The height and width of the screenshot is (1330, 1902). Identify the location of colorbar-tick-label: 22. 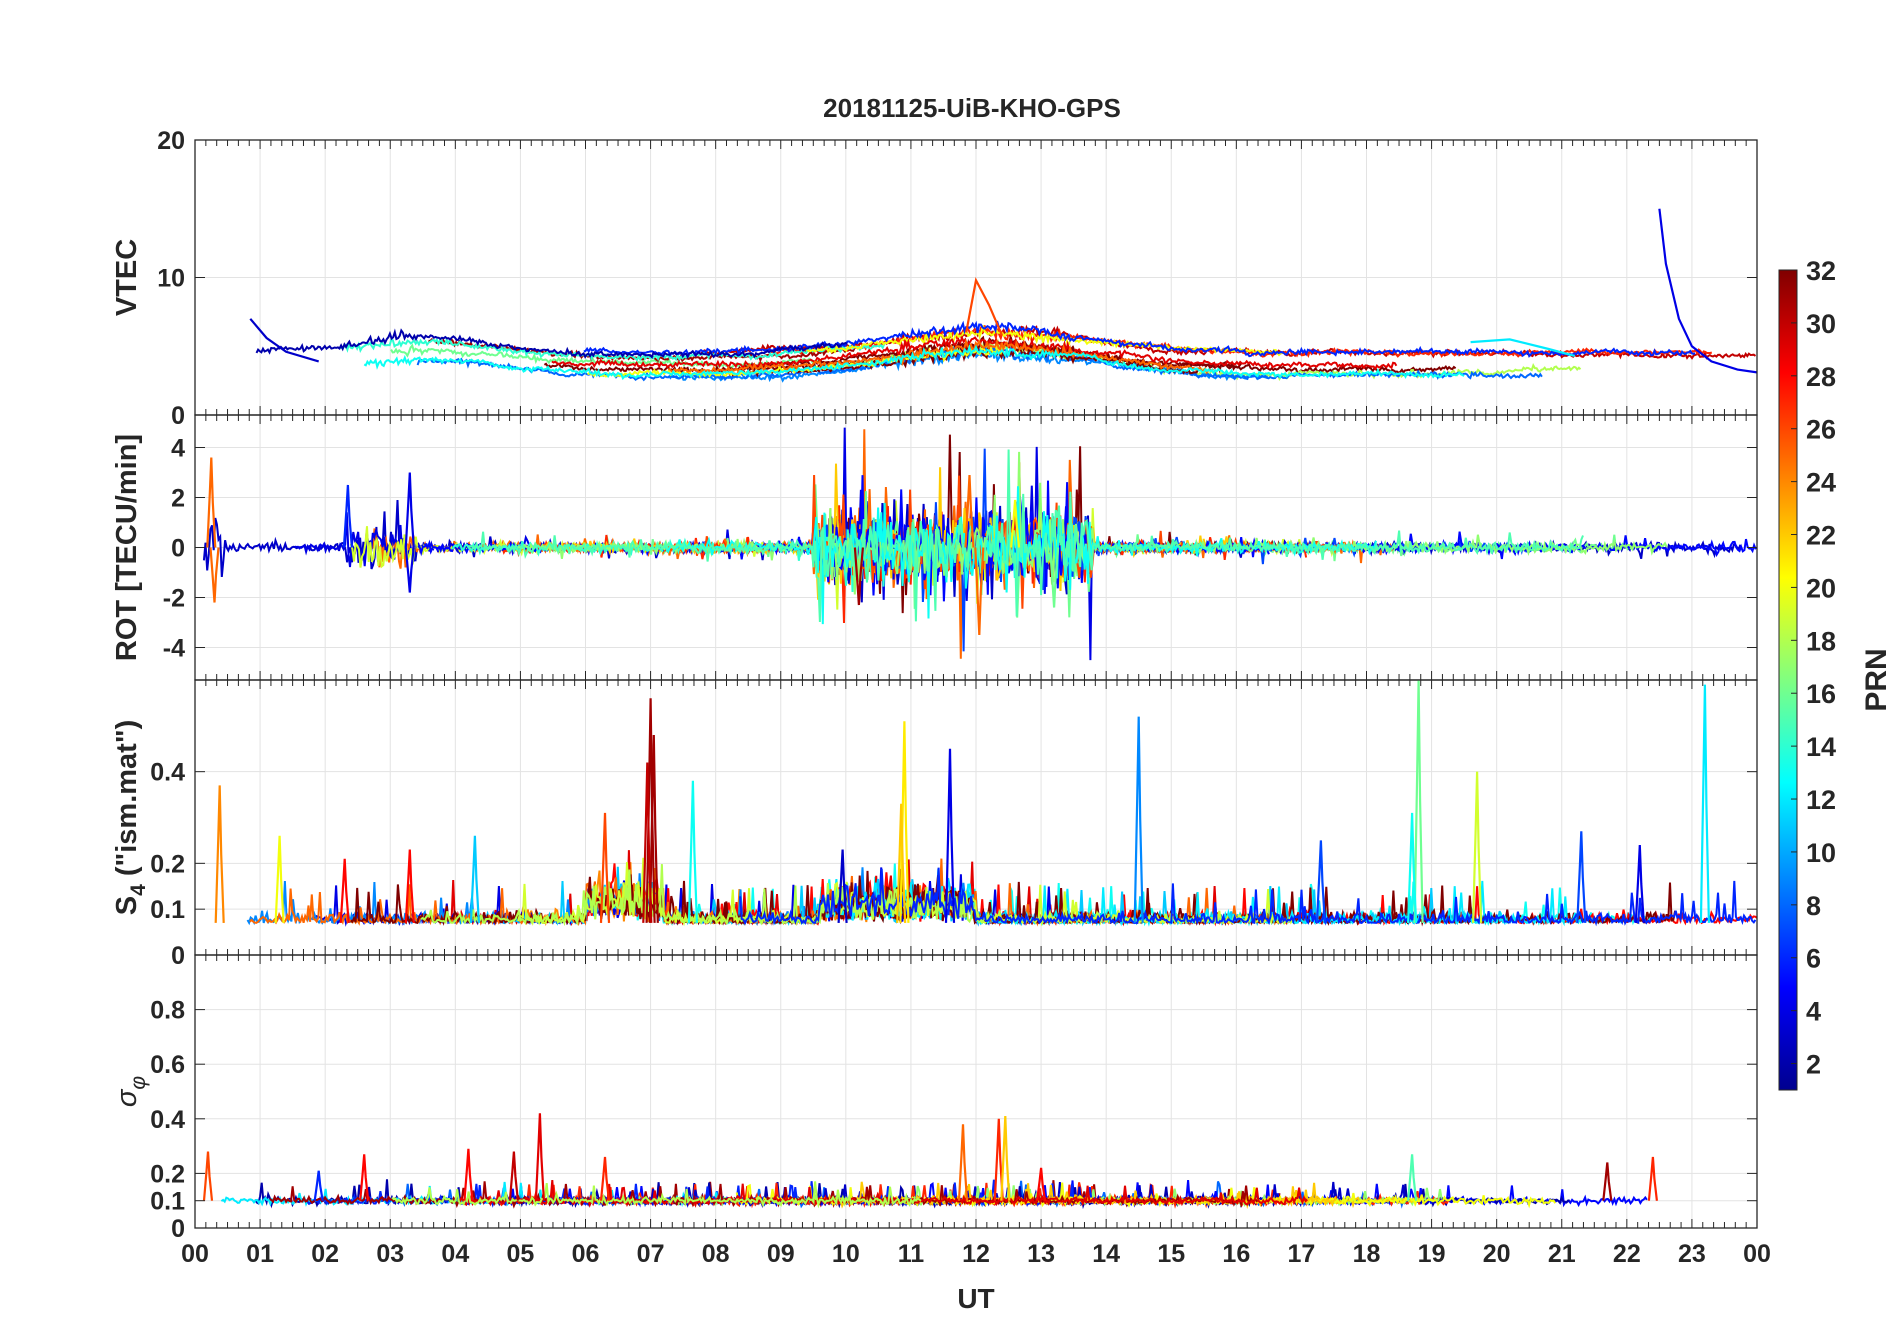
(1821, 536).